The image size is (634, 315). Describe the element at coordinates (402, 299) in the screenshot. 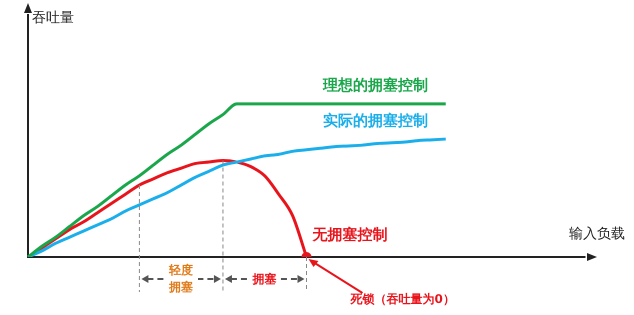

I see `text: 死锁（吞吐量为0）` at that location.